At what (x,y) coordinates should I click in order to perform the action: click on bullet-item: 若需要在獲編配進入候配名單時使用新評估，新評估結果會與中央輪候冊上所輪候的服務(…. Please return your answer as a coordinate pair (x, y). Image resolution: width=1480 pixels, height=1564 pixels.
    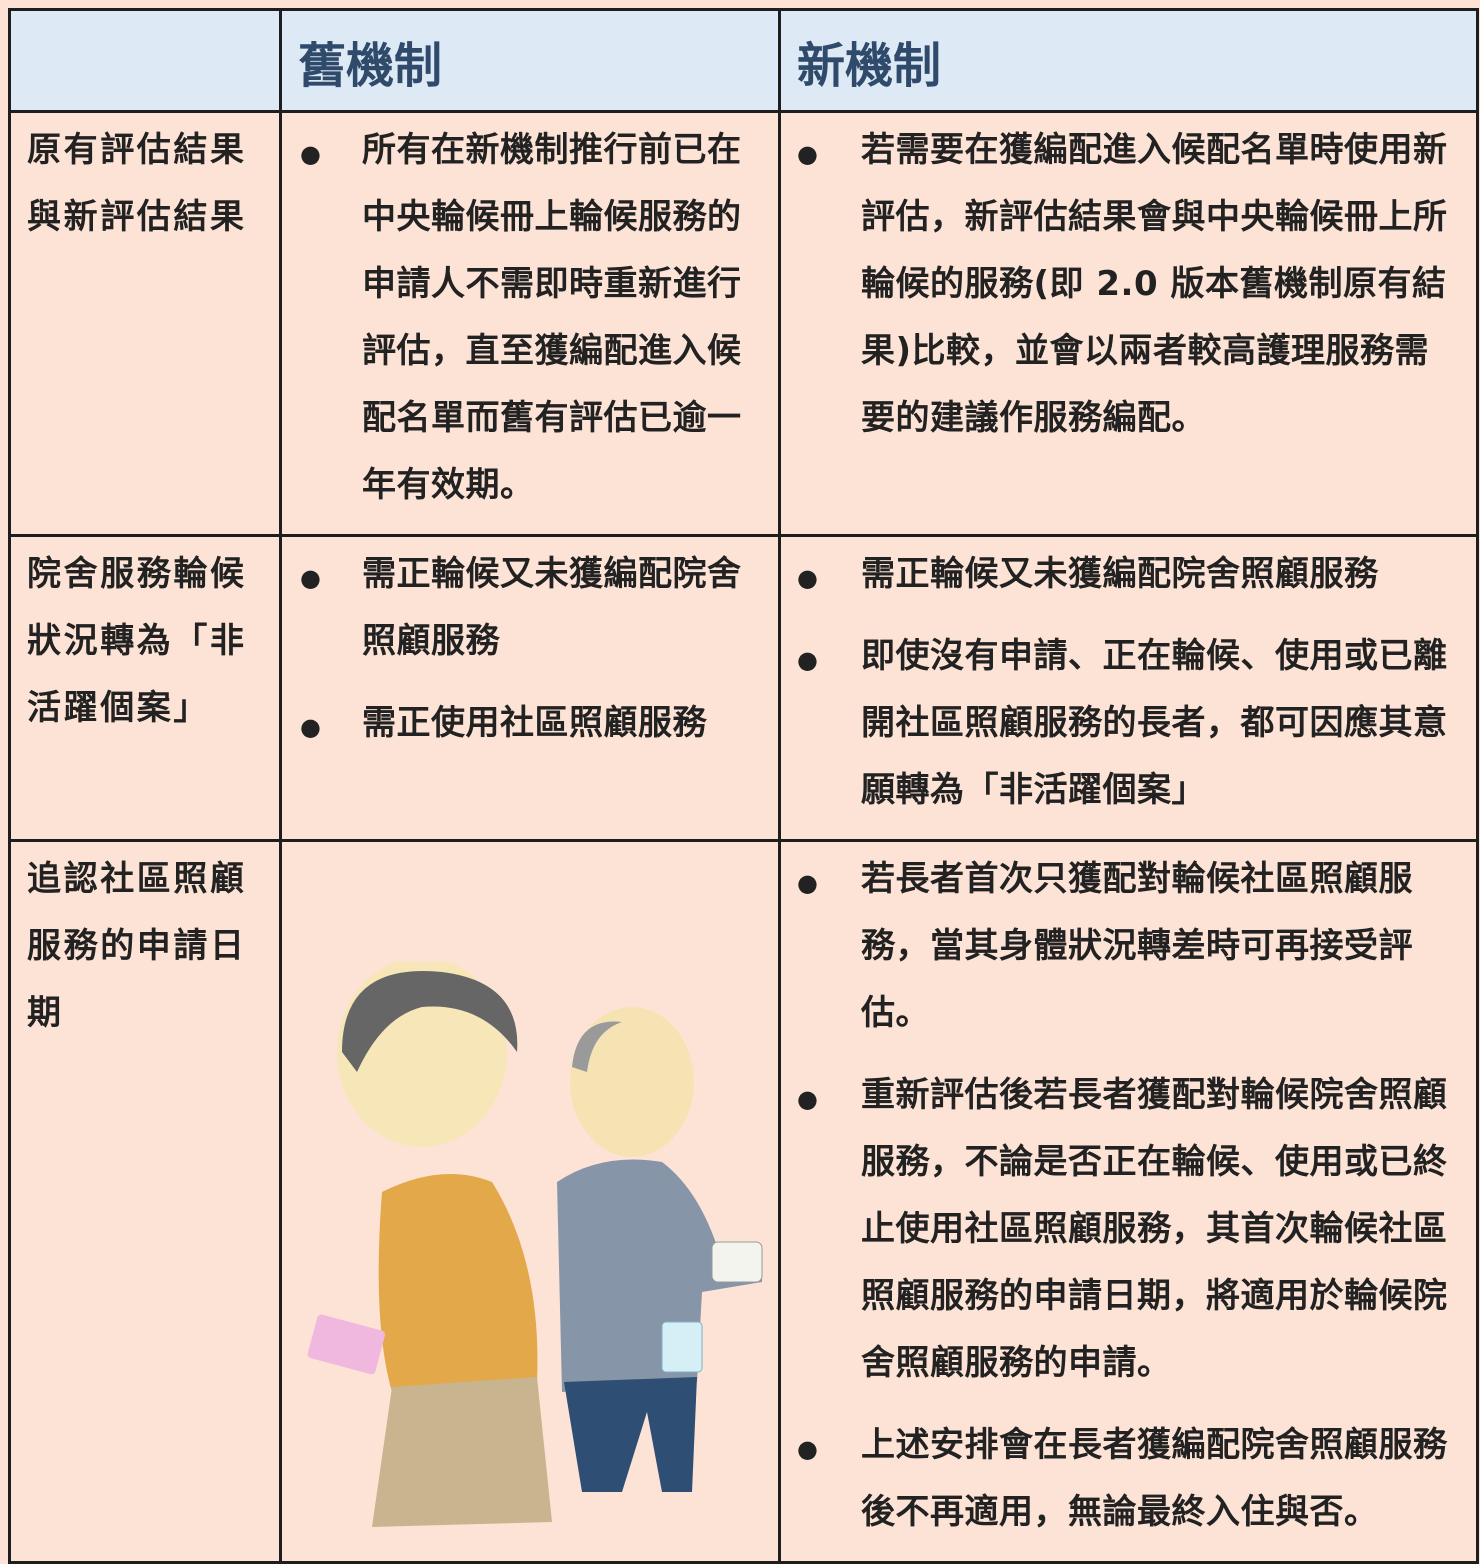
    Looking at the image, I should click on (1125, 284).